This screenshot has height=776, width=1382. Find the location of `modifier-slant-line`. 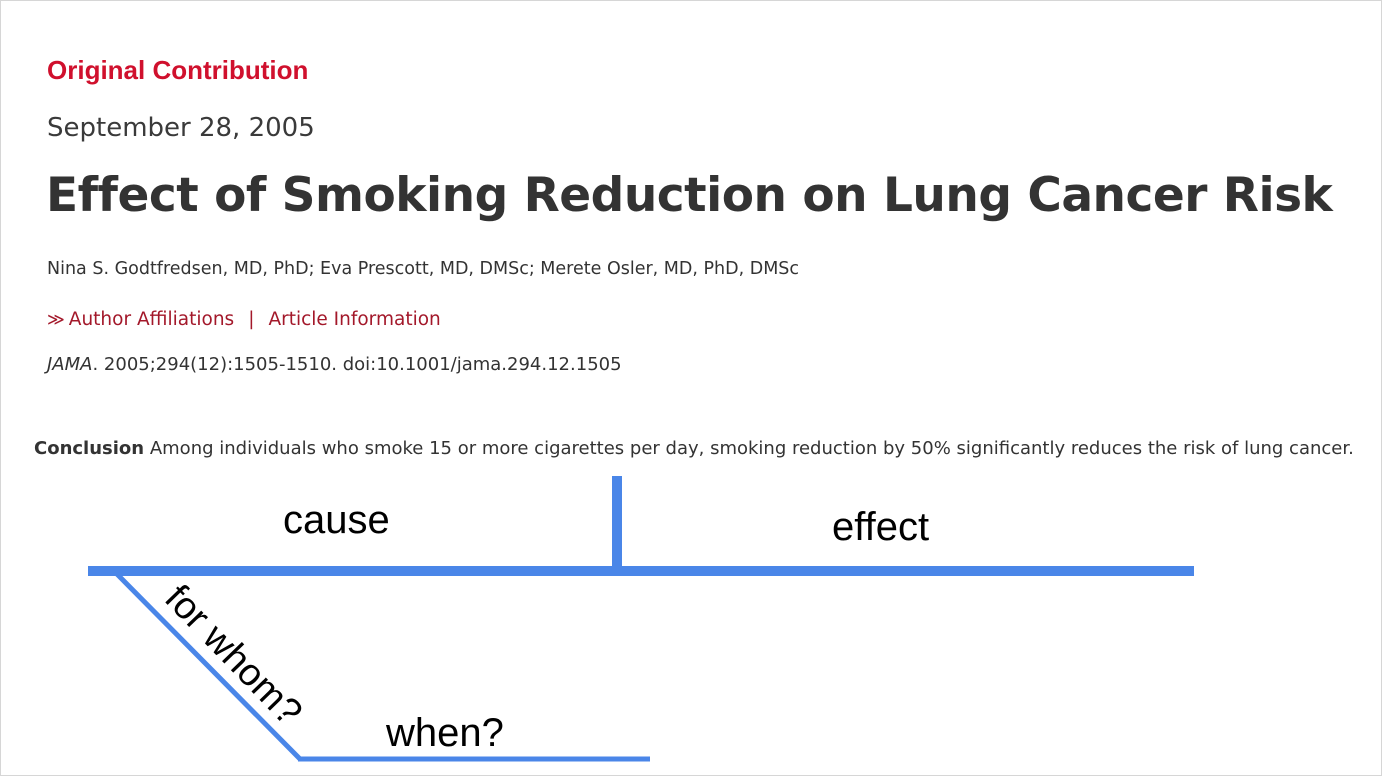

modifier-slant-line is located at coordinates (207, 665).